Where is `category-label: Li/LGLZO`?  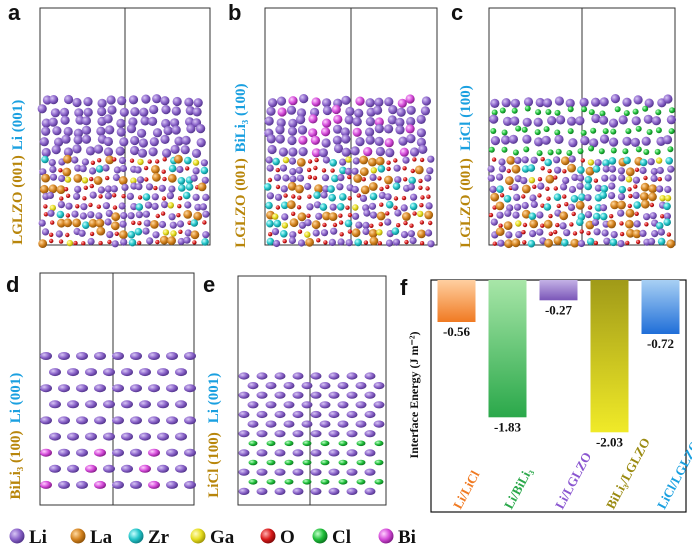
category-label: Li/LGLZO is located at coordinates (573, 480).